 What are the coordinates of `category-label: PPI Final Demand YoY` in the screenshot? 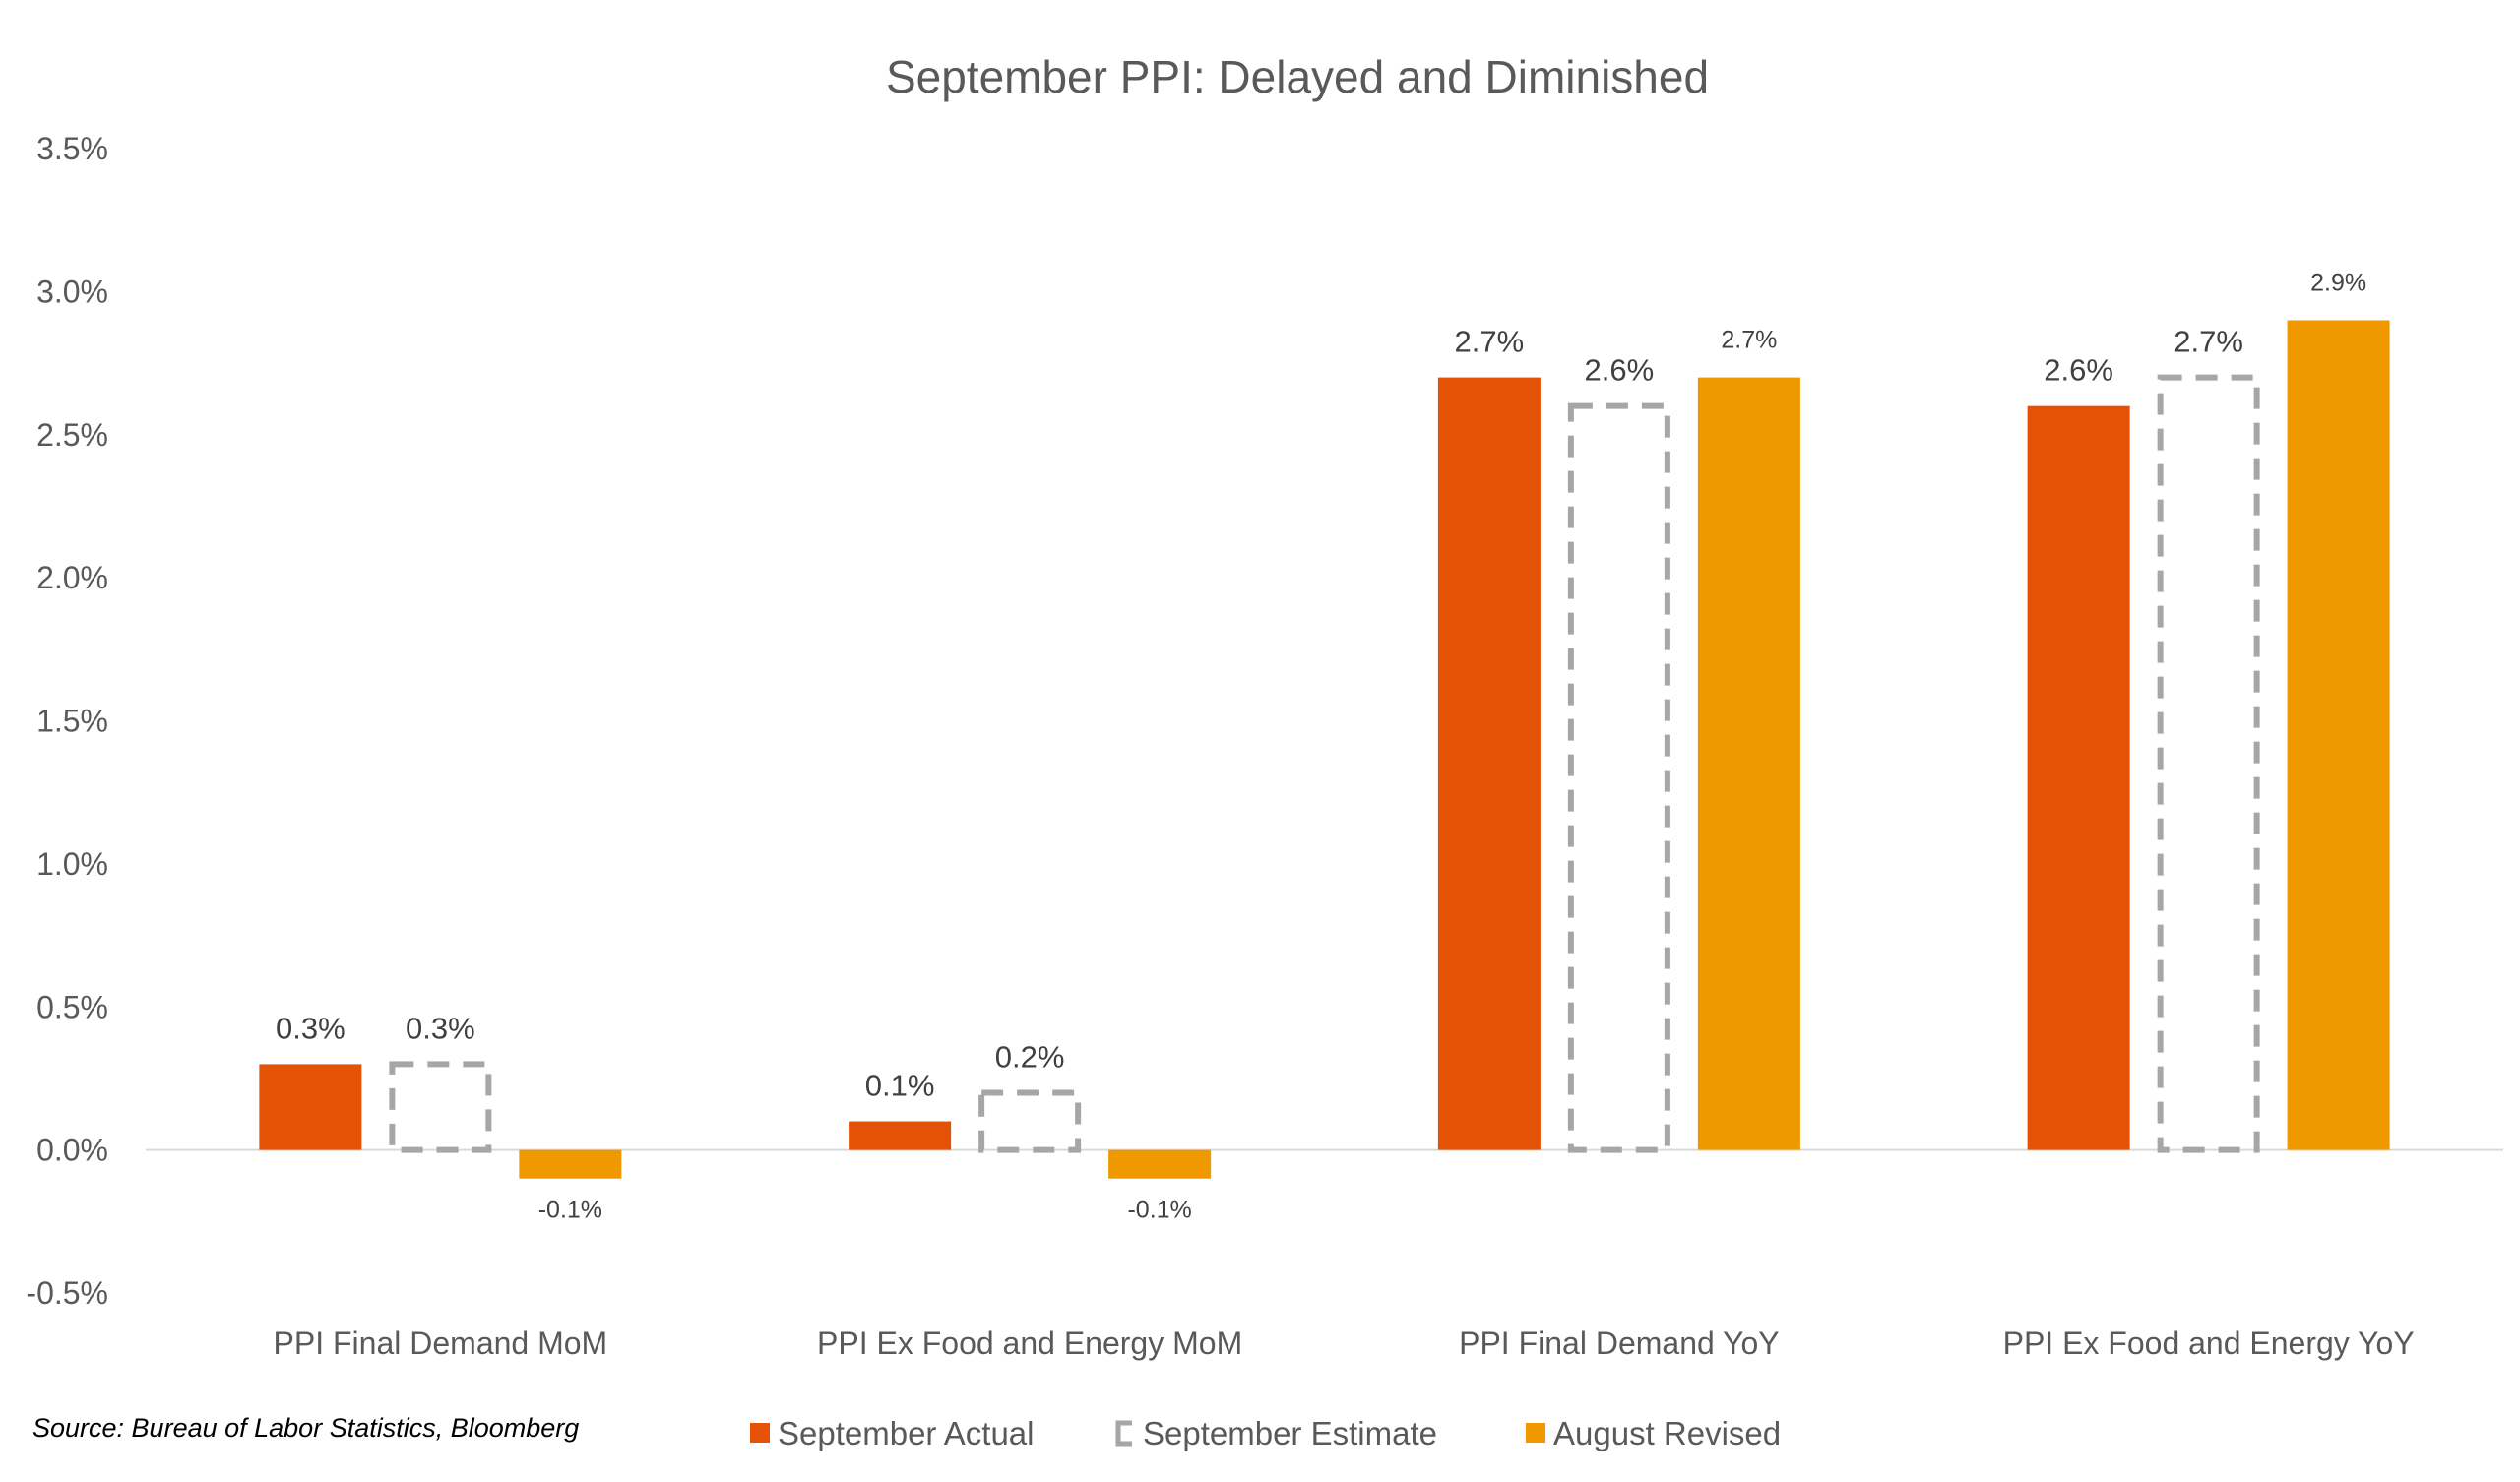 It's located at (1619, 1343).